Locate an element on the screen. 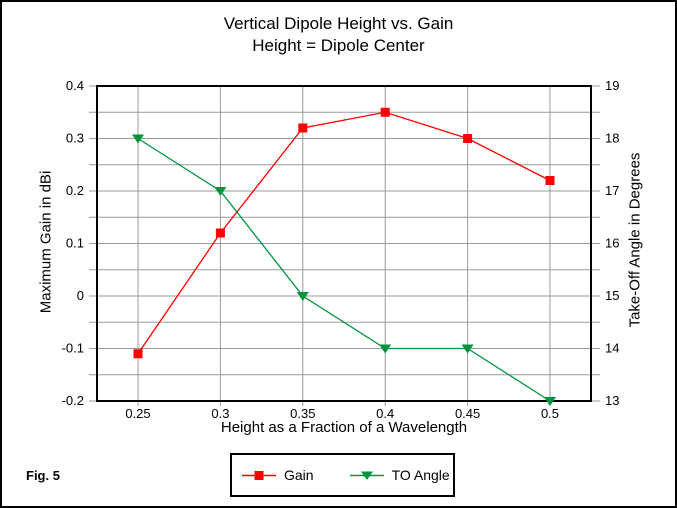  right-axis-tick-label: 19 is located at coordinates (612, 85).